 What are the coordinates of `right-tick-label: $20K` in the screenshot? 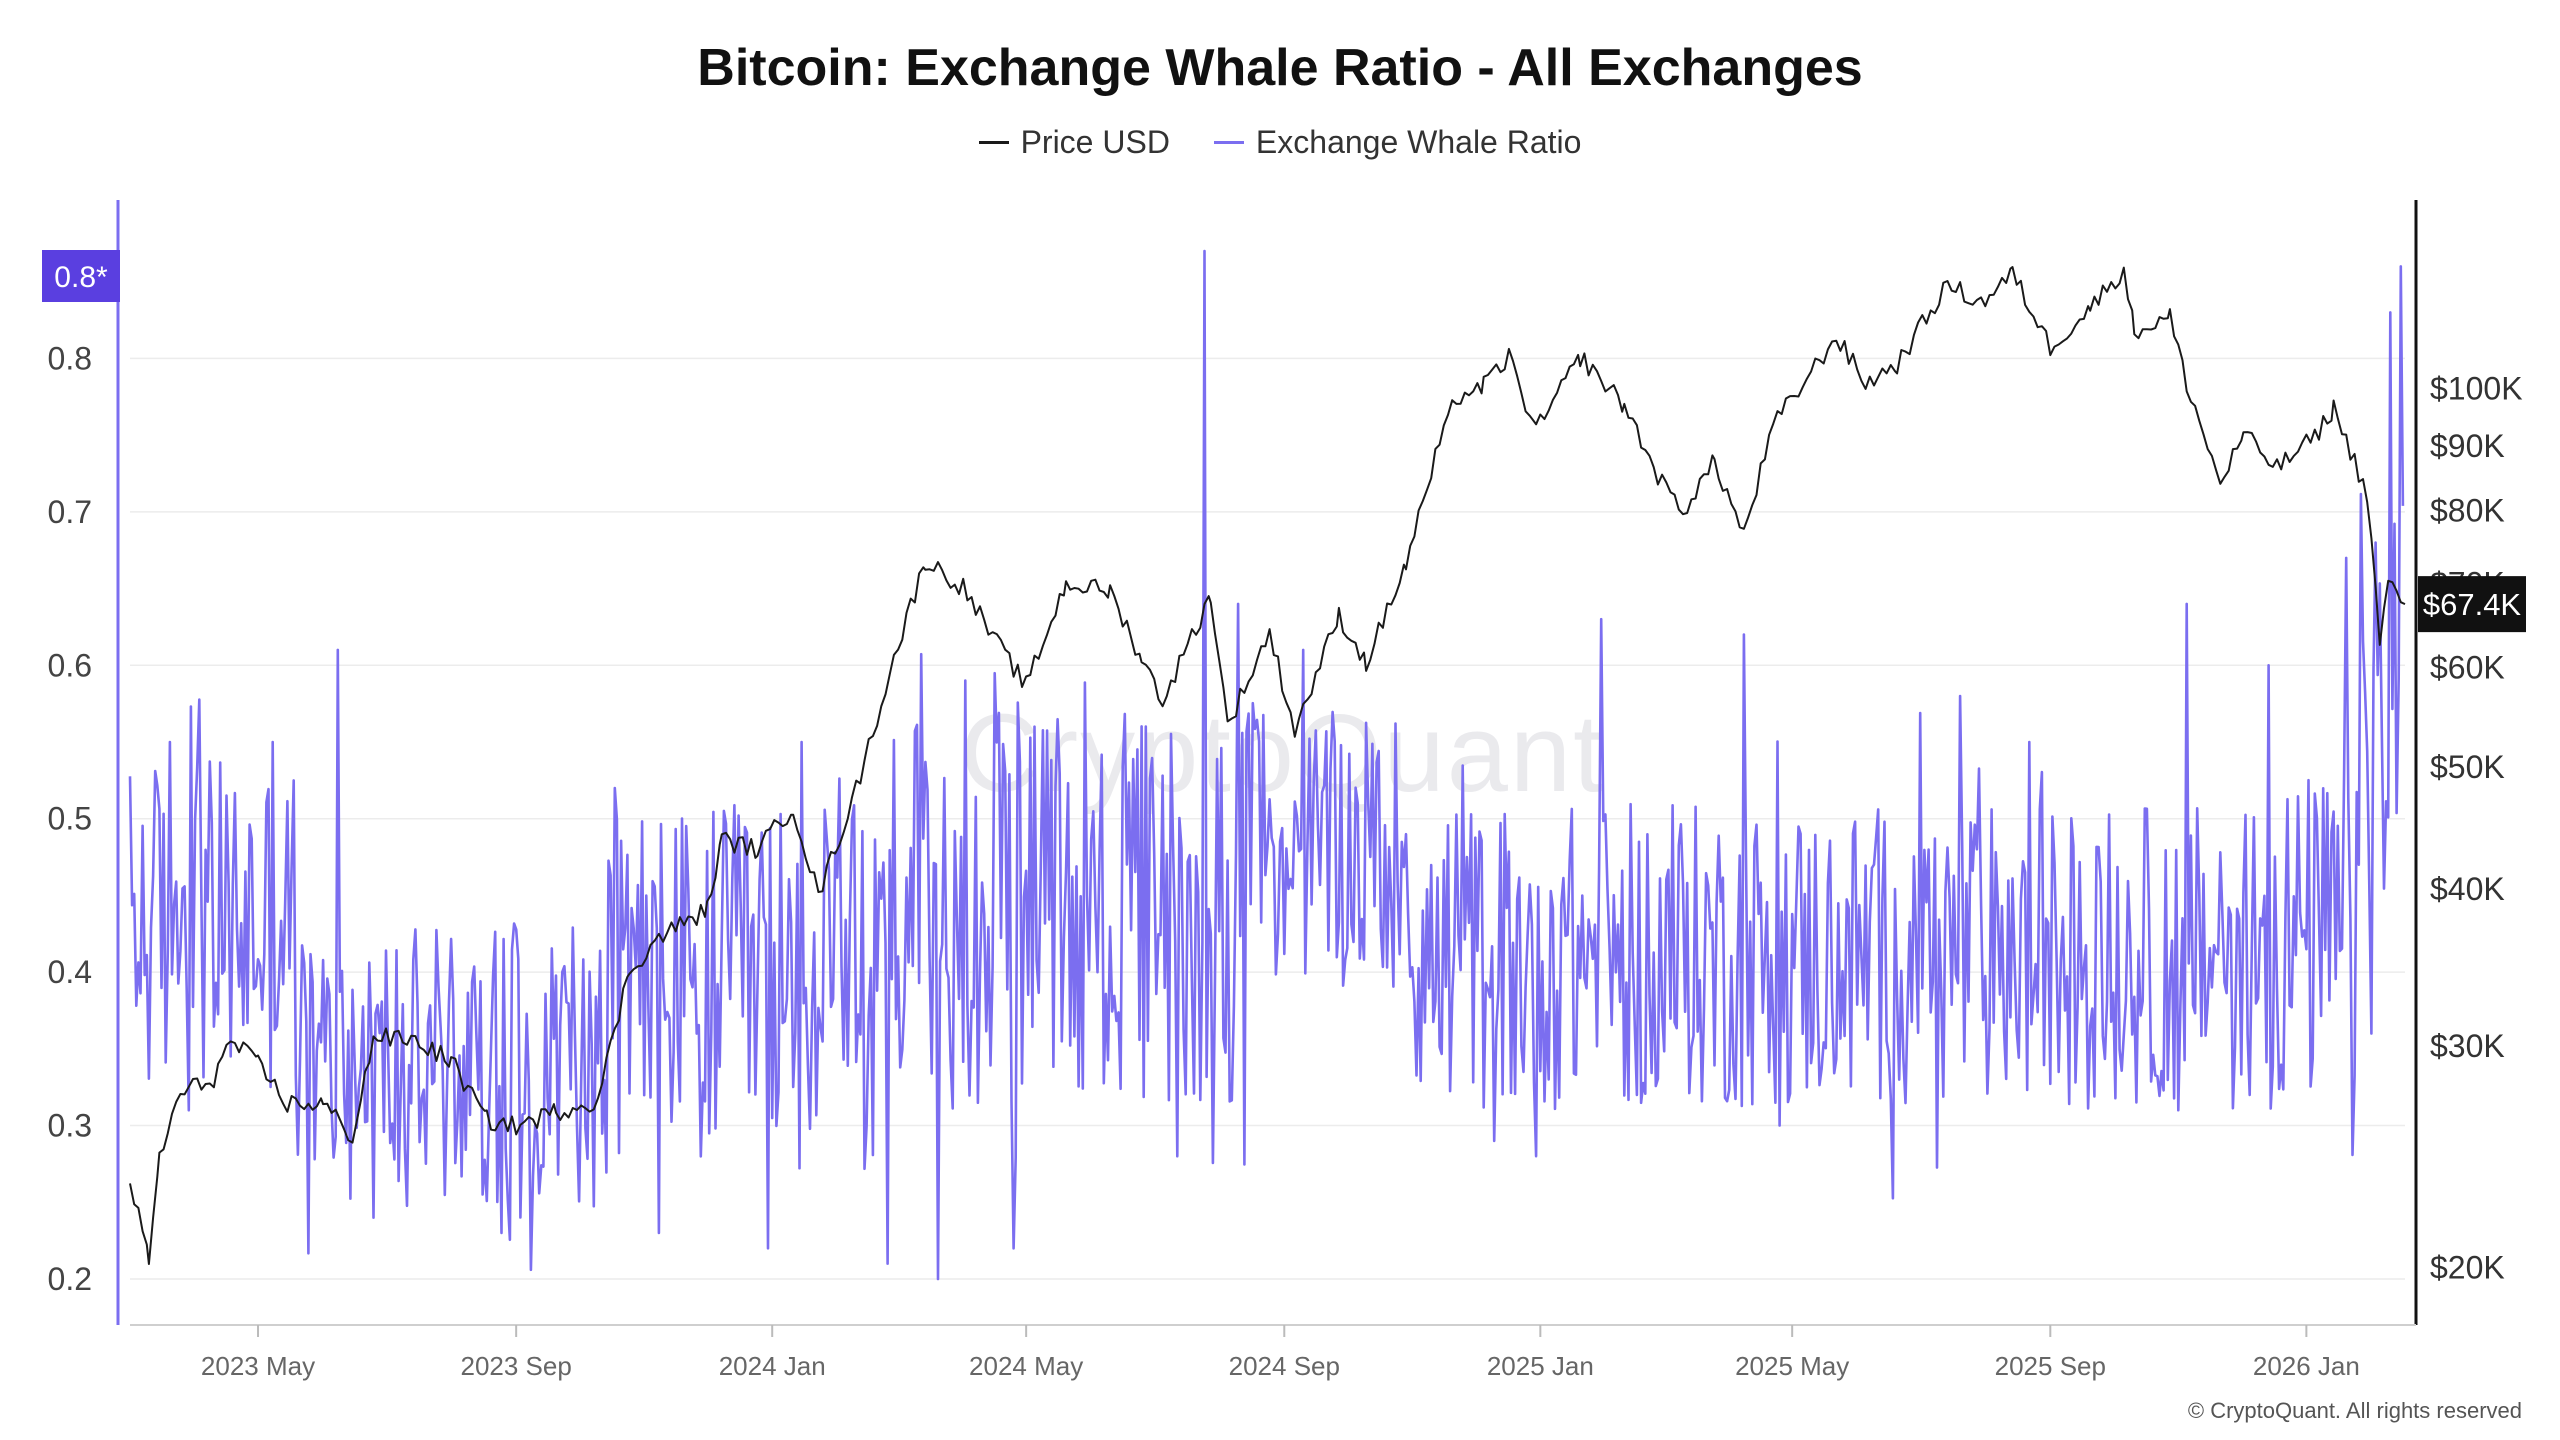 It's located at (2467, 1267).